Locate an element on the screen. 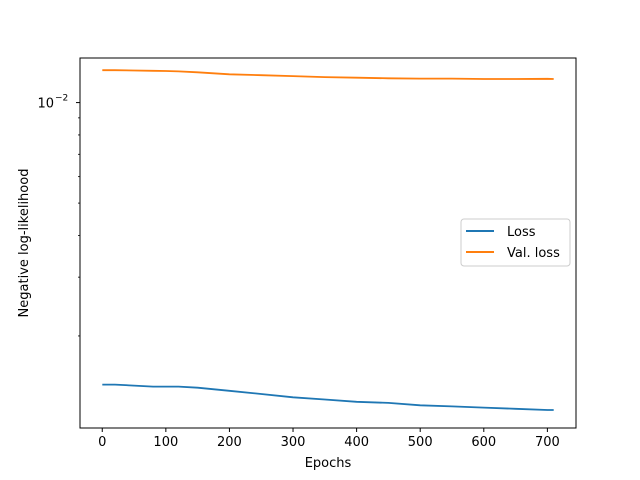 Image resolution: width=640 pixels, height=480 pixels. x-tick-label: 700 is located at coordinates (547, 442).